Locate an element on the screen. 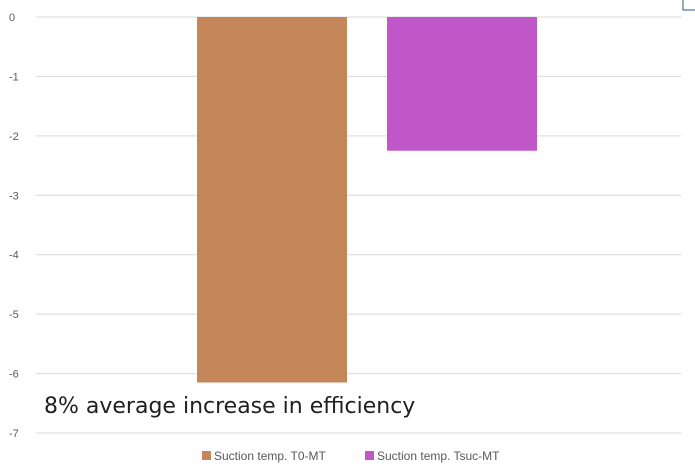 The width and height of the screenshot is (695, 466). y-axis-tick-labels: 0 -1 -2 -3 -4 -5 -6 -7 is located at coordinates (14, 226).